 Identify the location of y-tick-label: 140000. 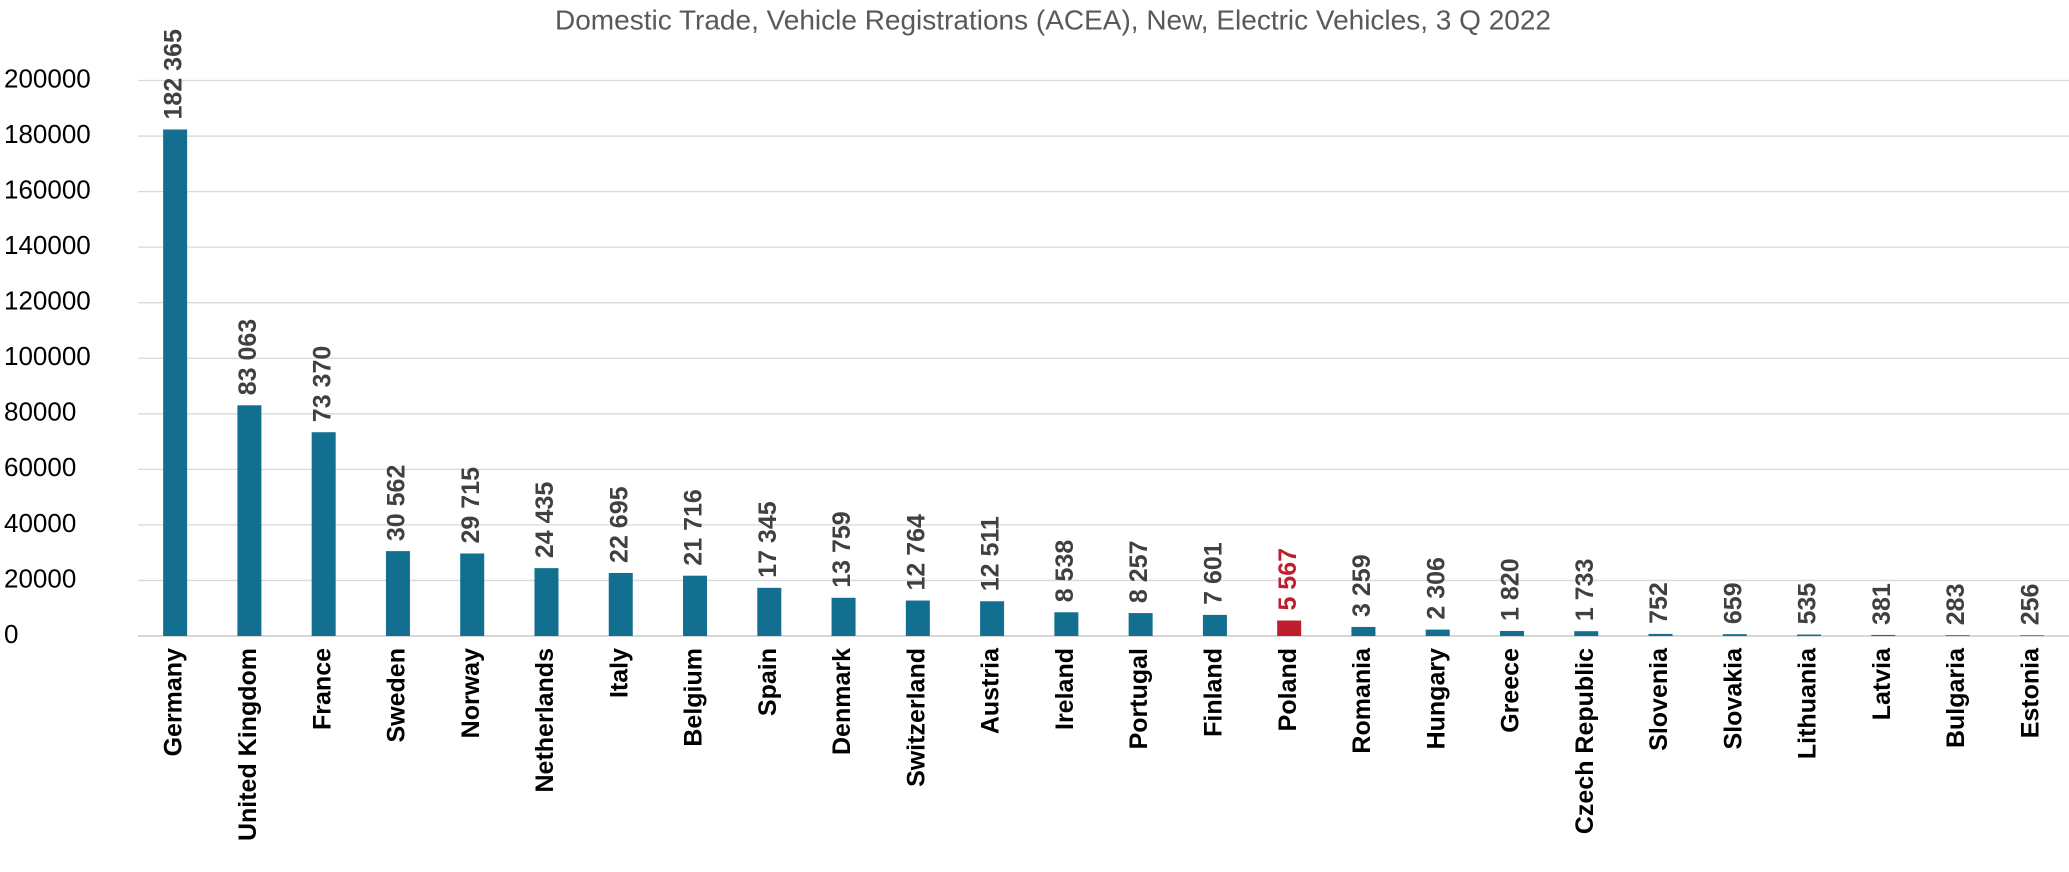
(47, 245).